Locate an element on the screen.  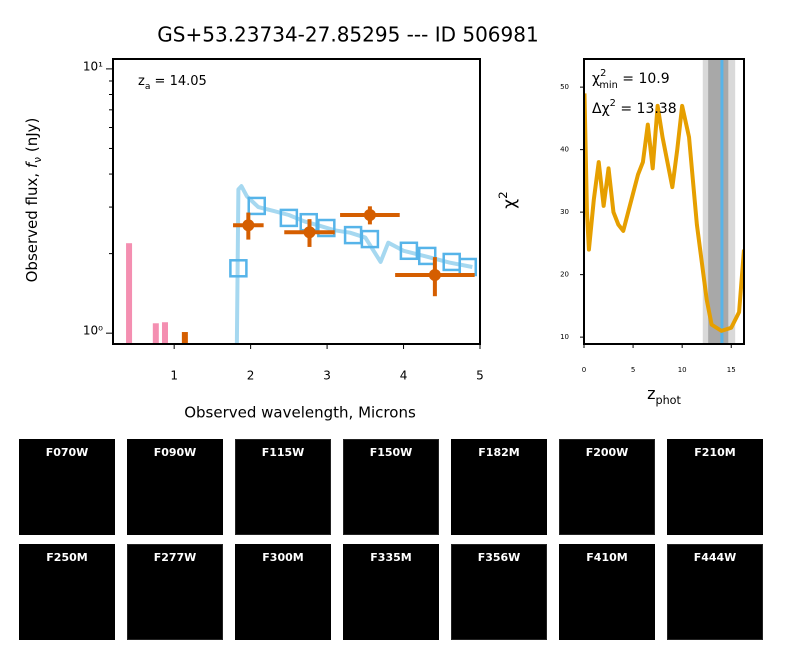
cutout: F335M is located at coordinates (391, 592).